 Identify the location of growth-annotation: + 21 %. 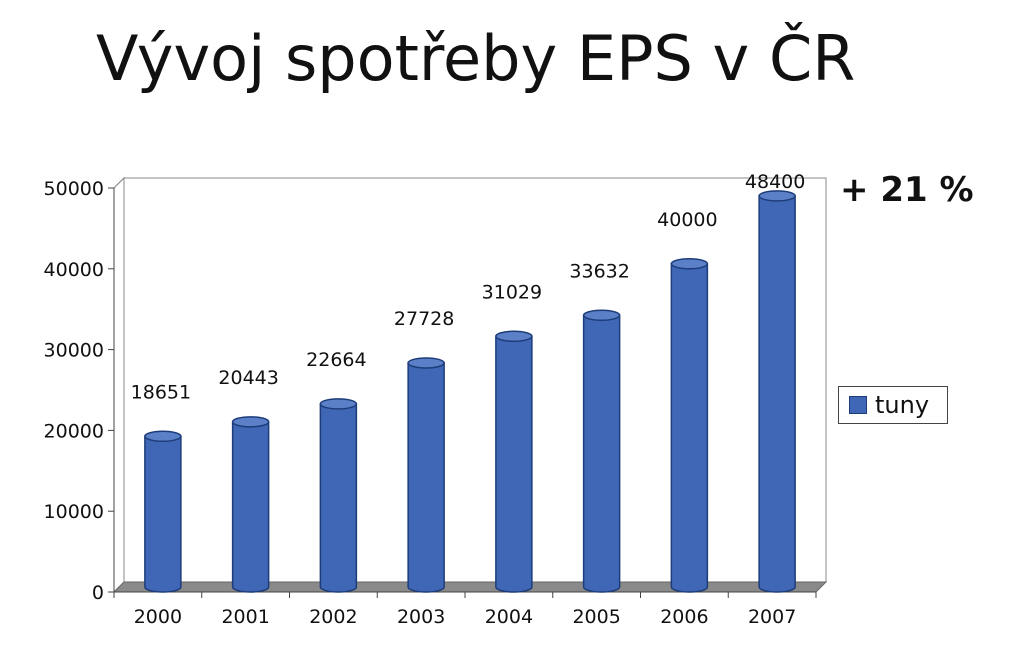
(907, 190).